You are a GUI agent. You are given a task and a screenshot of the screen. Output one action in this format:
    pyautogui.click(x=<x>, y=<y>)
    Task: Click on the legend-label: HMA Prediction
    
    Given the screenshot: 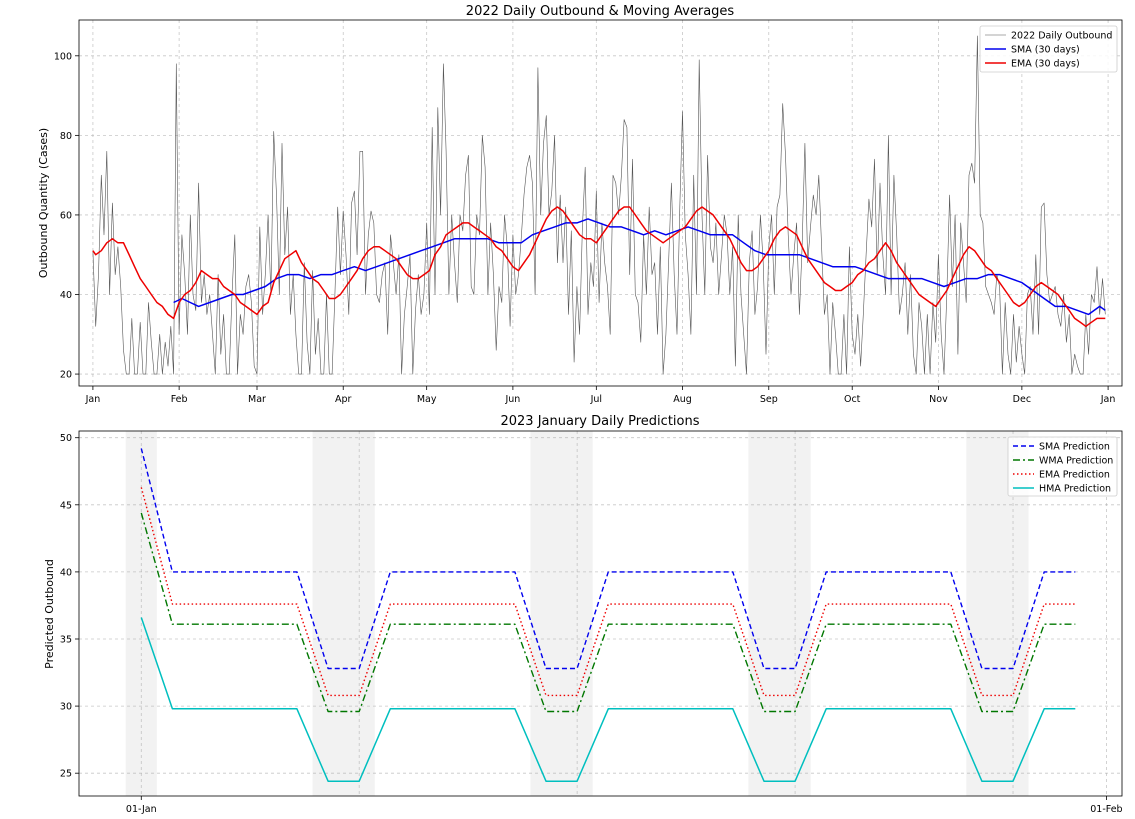 What is the action you would take?
    pyautogui.click(x=1075, y=489)
    